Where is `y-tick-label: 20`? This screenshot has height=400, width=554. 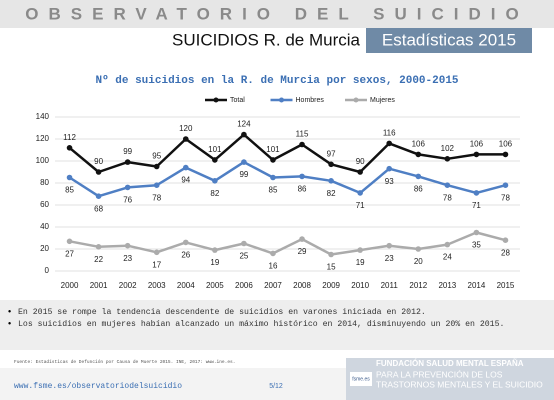 y-tick-label: 20 is located at coordinates (44, 248).